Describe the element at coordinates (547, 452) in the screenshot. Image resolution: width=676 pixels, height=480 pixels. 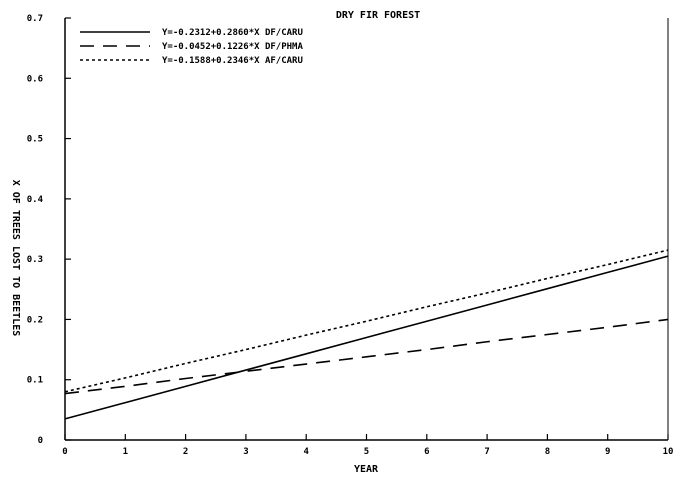
I see `x-tick-label: 8` at that location.